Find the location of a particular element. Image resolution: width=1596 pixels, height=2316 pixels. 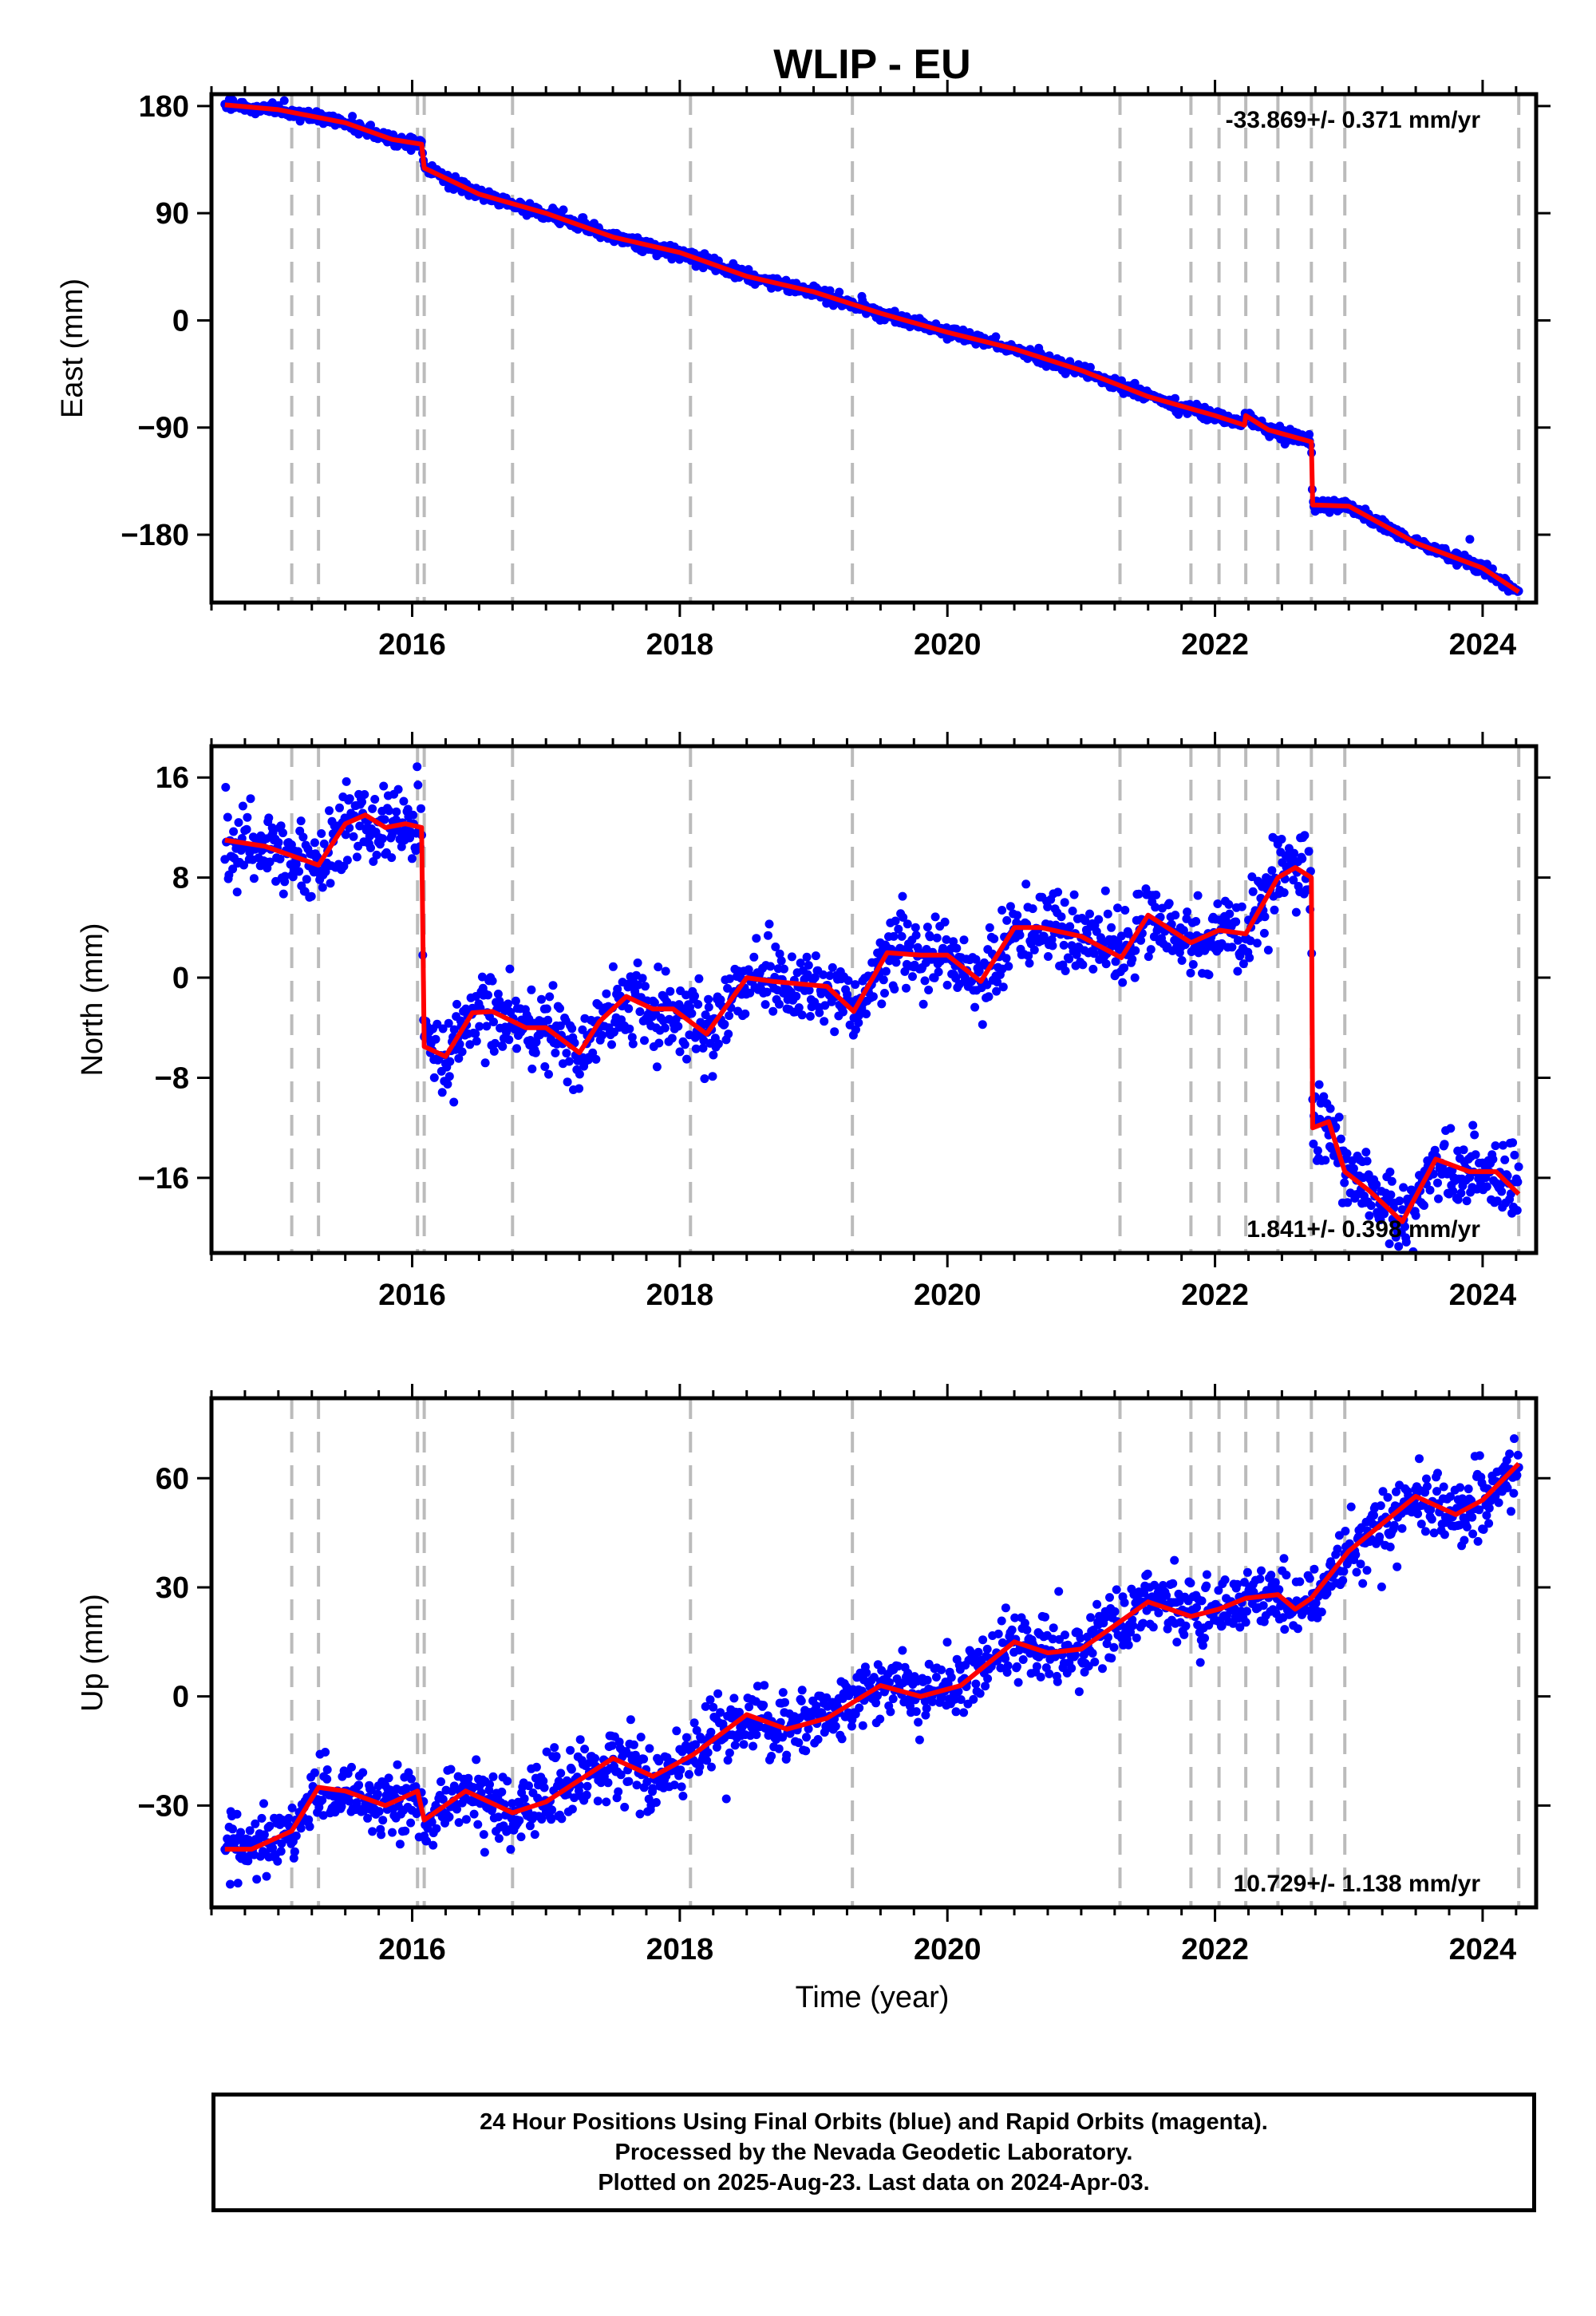

y-tick-label: −30 is located at coordinates (163, 1806).